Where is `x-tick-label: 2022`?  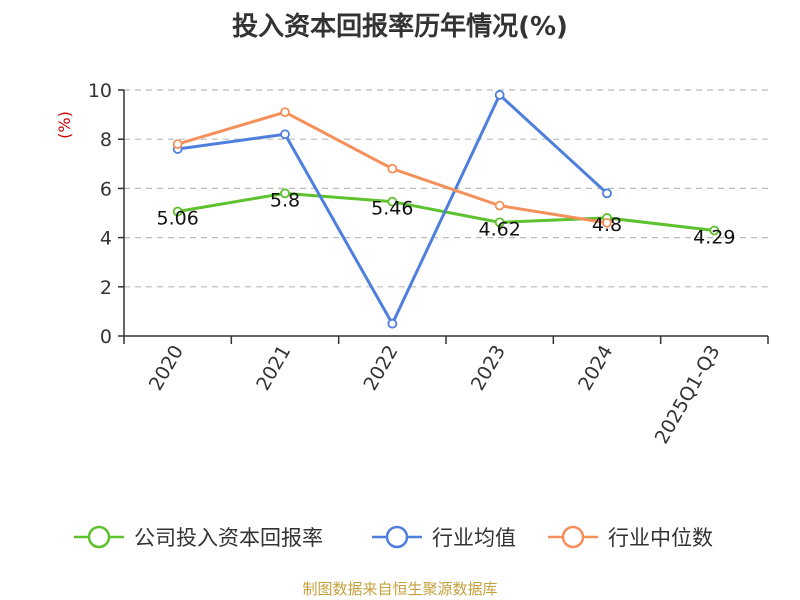 x-tick-label: 2022 is located at coordinates (380, 368).